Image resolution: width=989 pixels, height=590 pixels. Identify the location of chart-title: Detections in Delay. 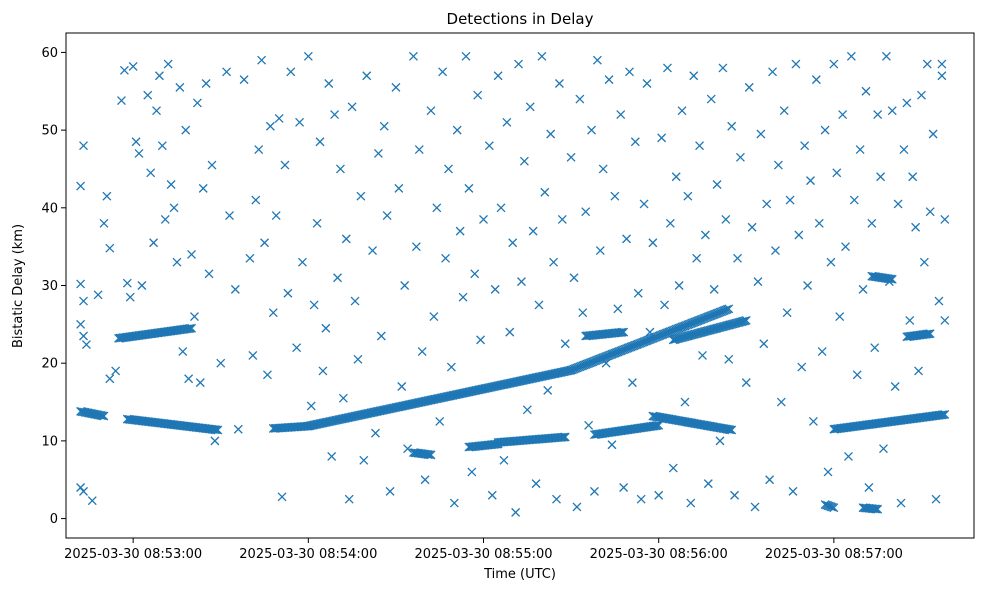
(520, 19).